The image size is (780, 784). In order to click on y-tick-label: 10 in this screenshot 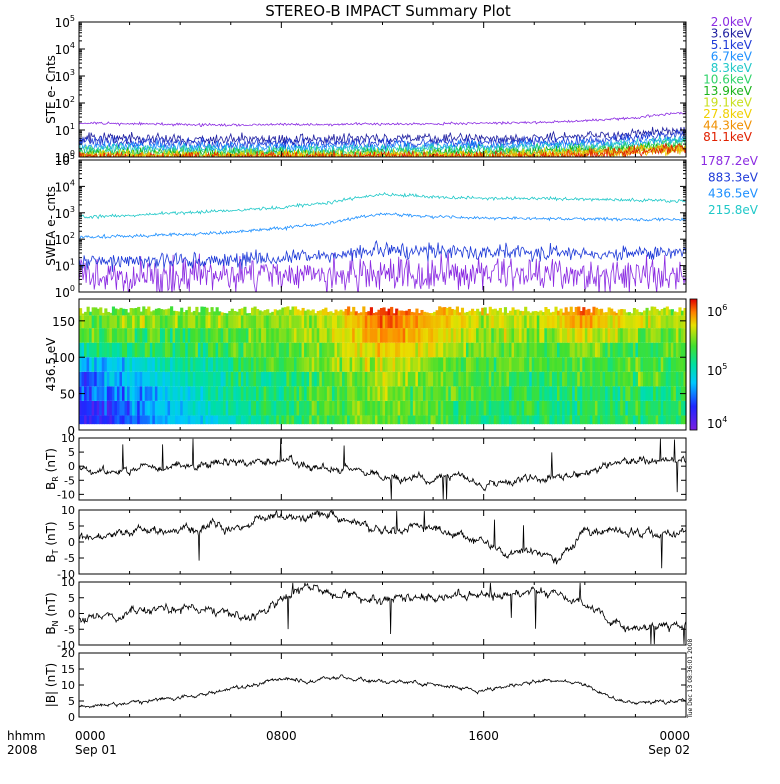, I will do `click(68, 438)`.